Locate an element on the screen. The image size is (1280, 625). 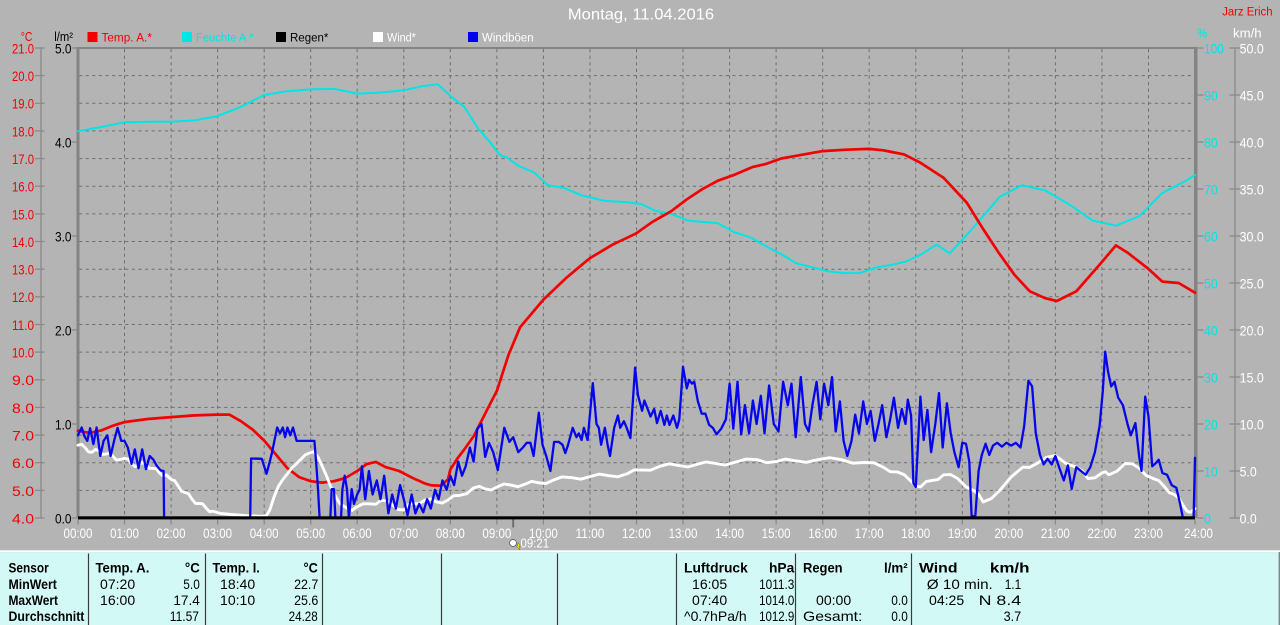
svg-text: 25.6 is located at coordinates (306, 600).